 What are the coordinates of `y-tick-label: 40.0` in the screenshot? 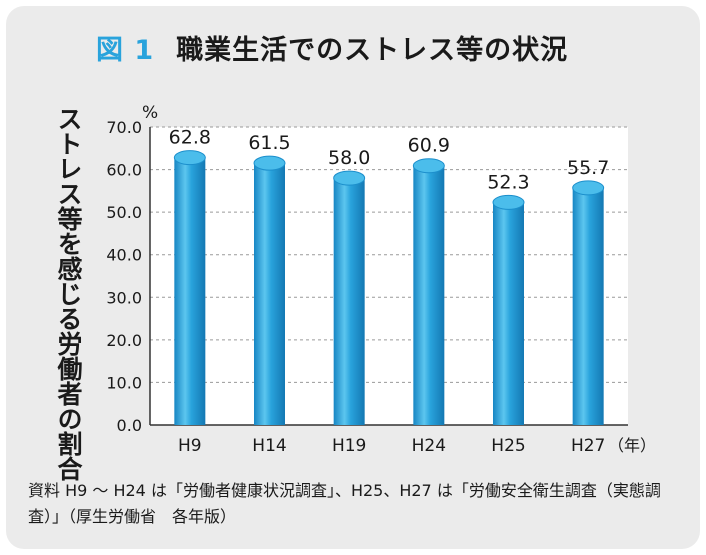 It's located at (124, 255).